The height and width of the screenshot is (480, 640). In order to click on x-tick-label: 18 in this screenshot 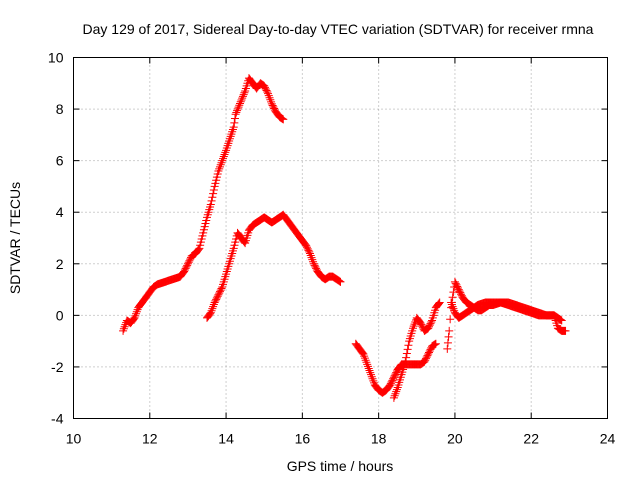, I will do `click(379, 439)`.